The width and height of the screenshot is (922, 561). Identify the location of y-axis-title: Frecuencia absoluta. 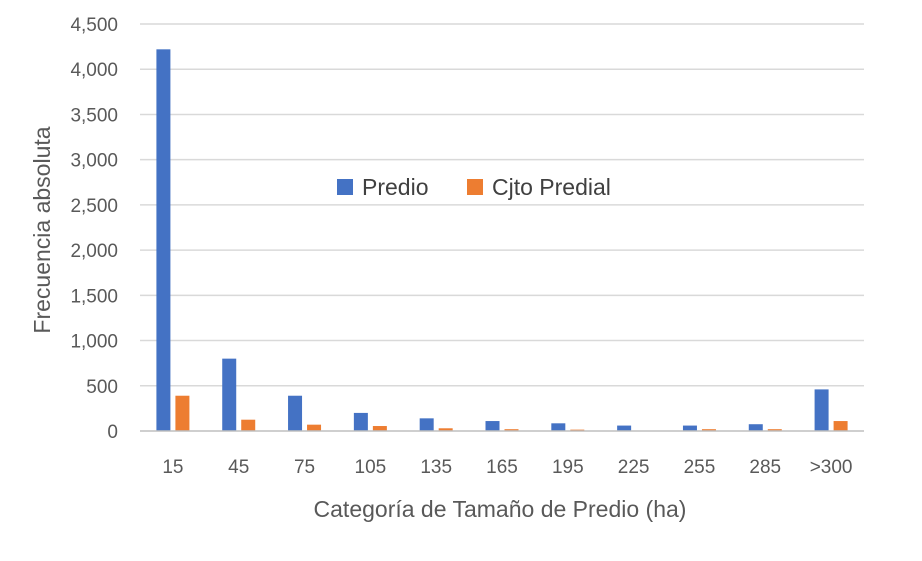
(42, 229).